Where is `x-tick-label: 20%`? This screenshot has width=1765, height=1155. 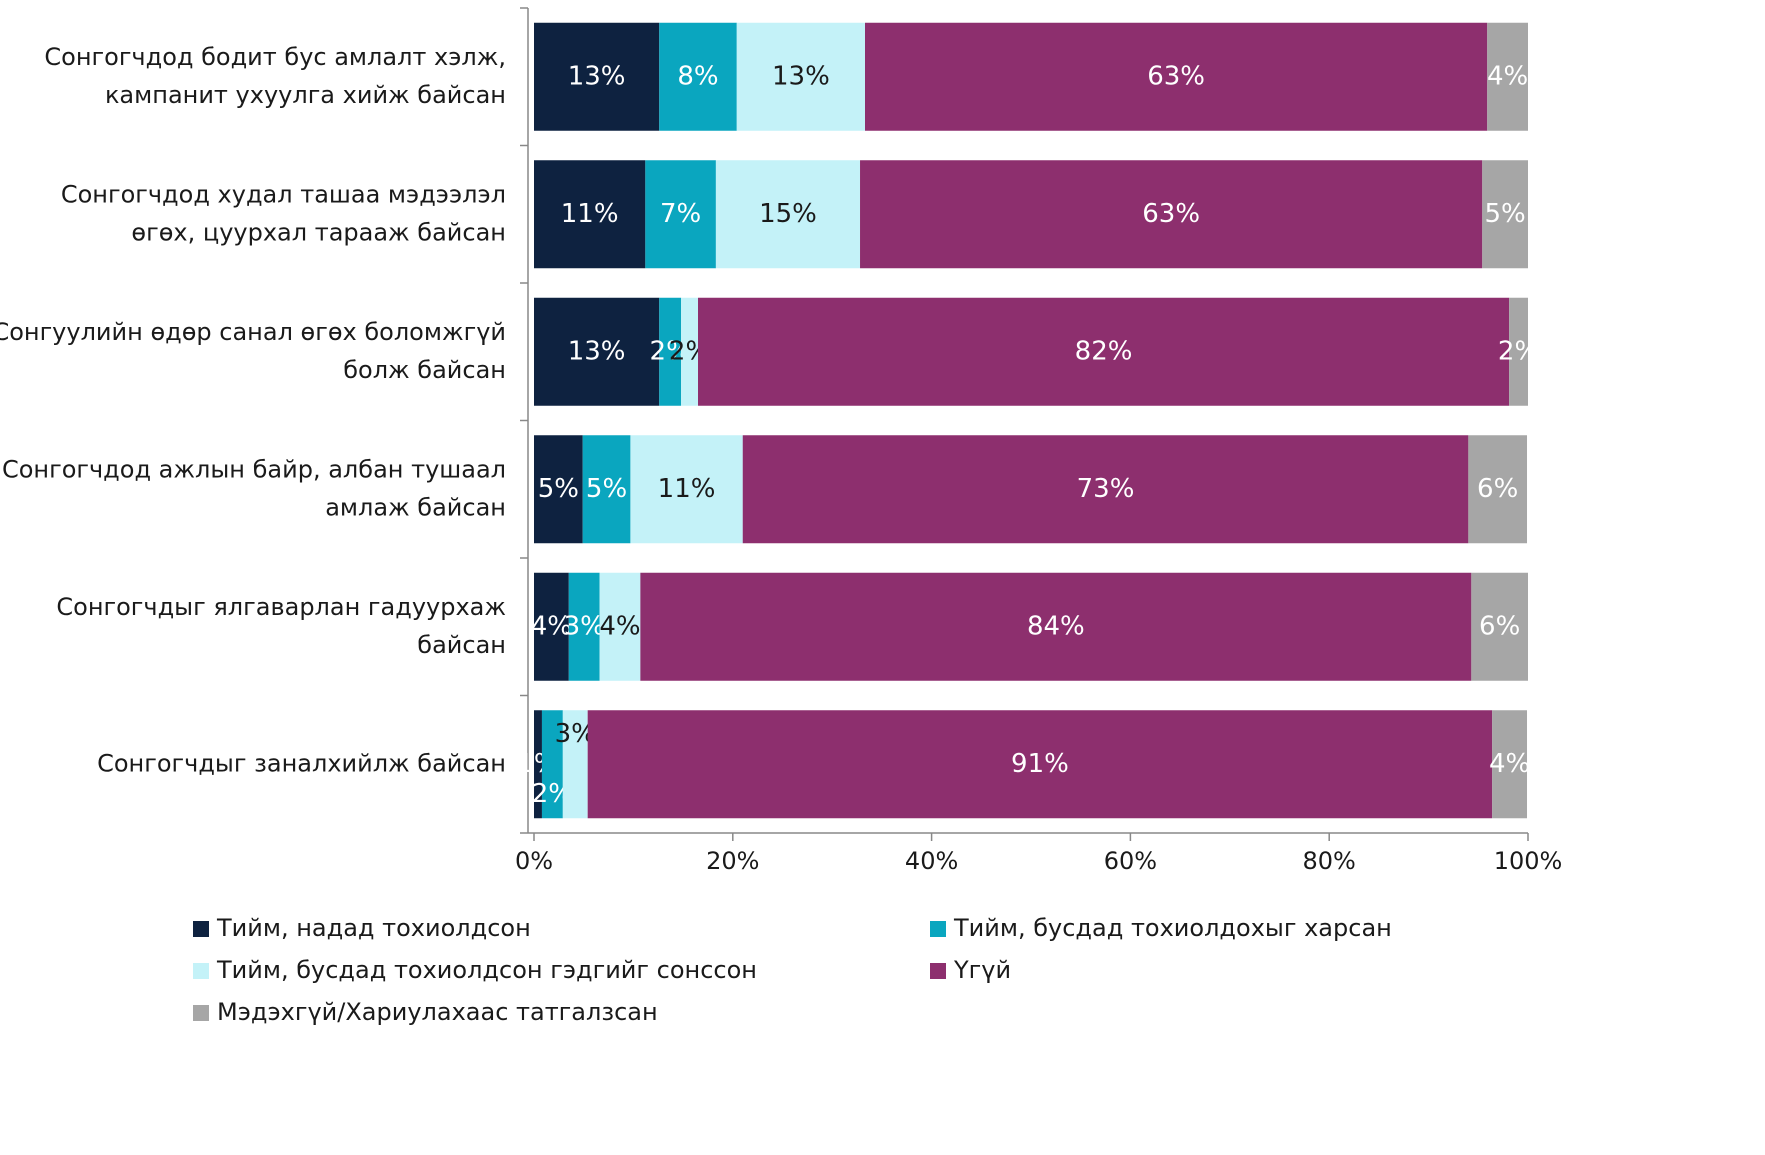 x-tick-label: 20% is located at coordinates (732, 861).